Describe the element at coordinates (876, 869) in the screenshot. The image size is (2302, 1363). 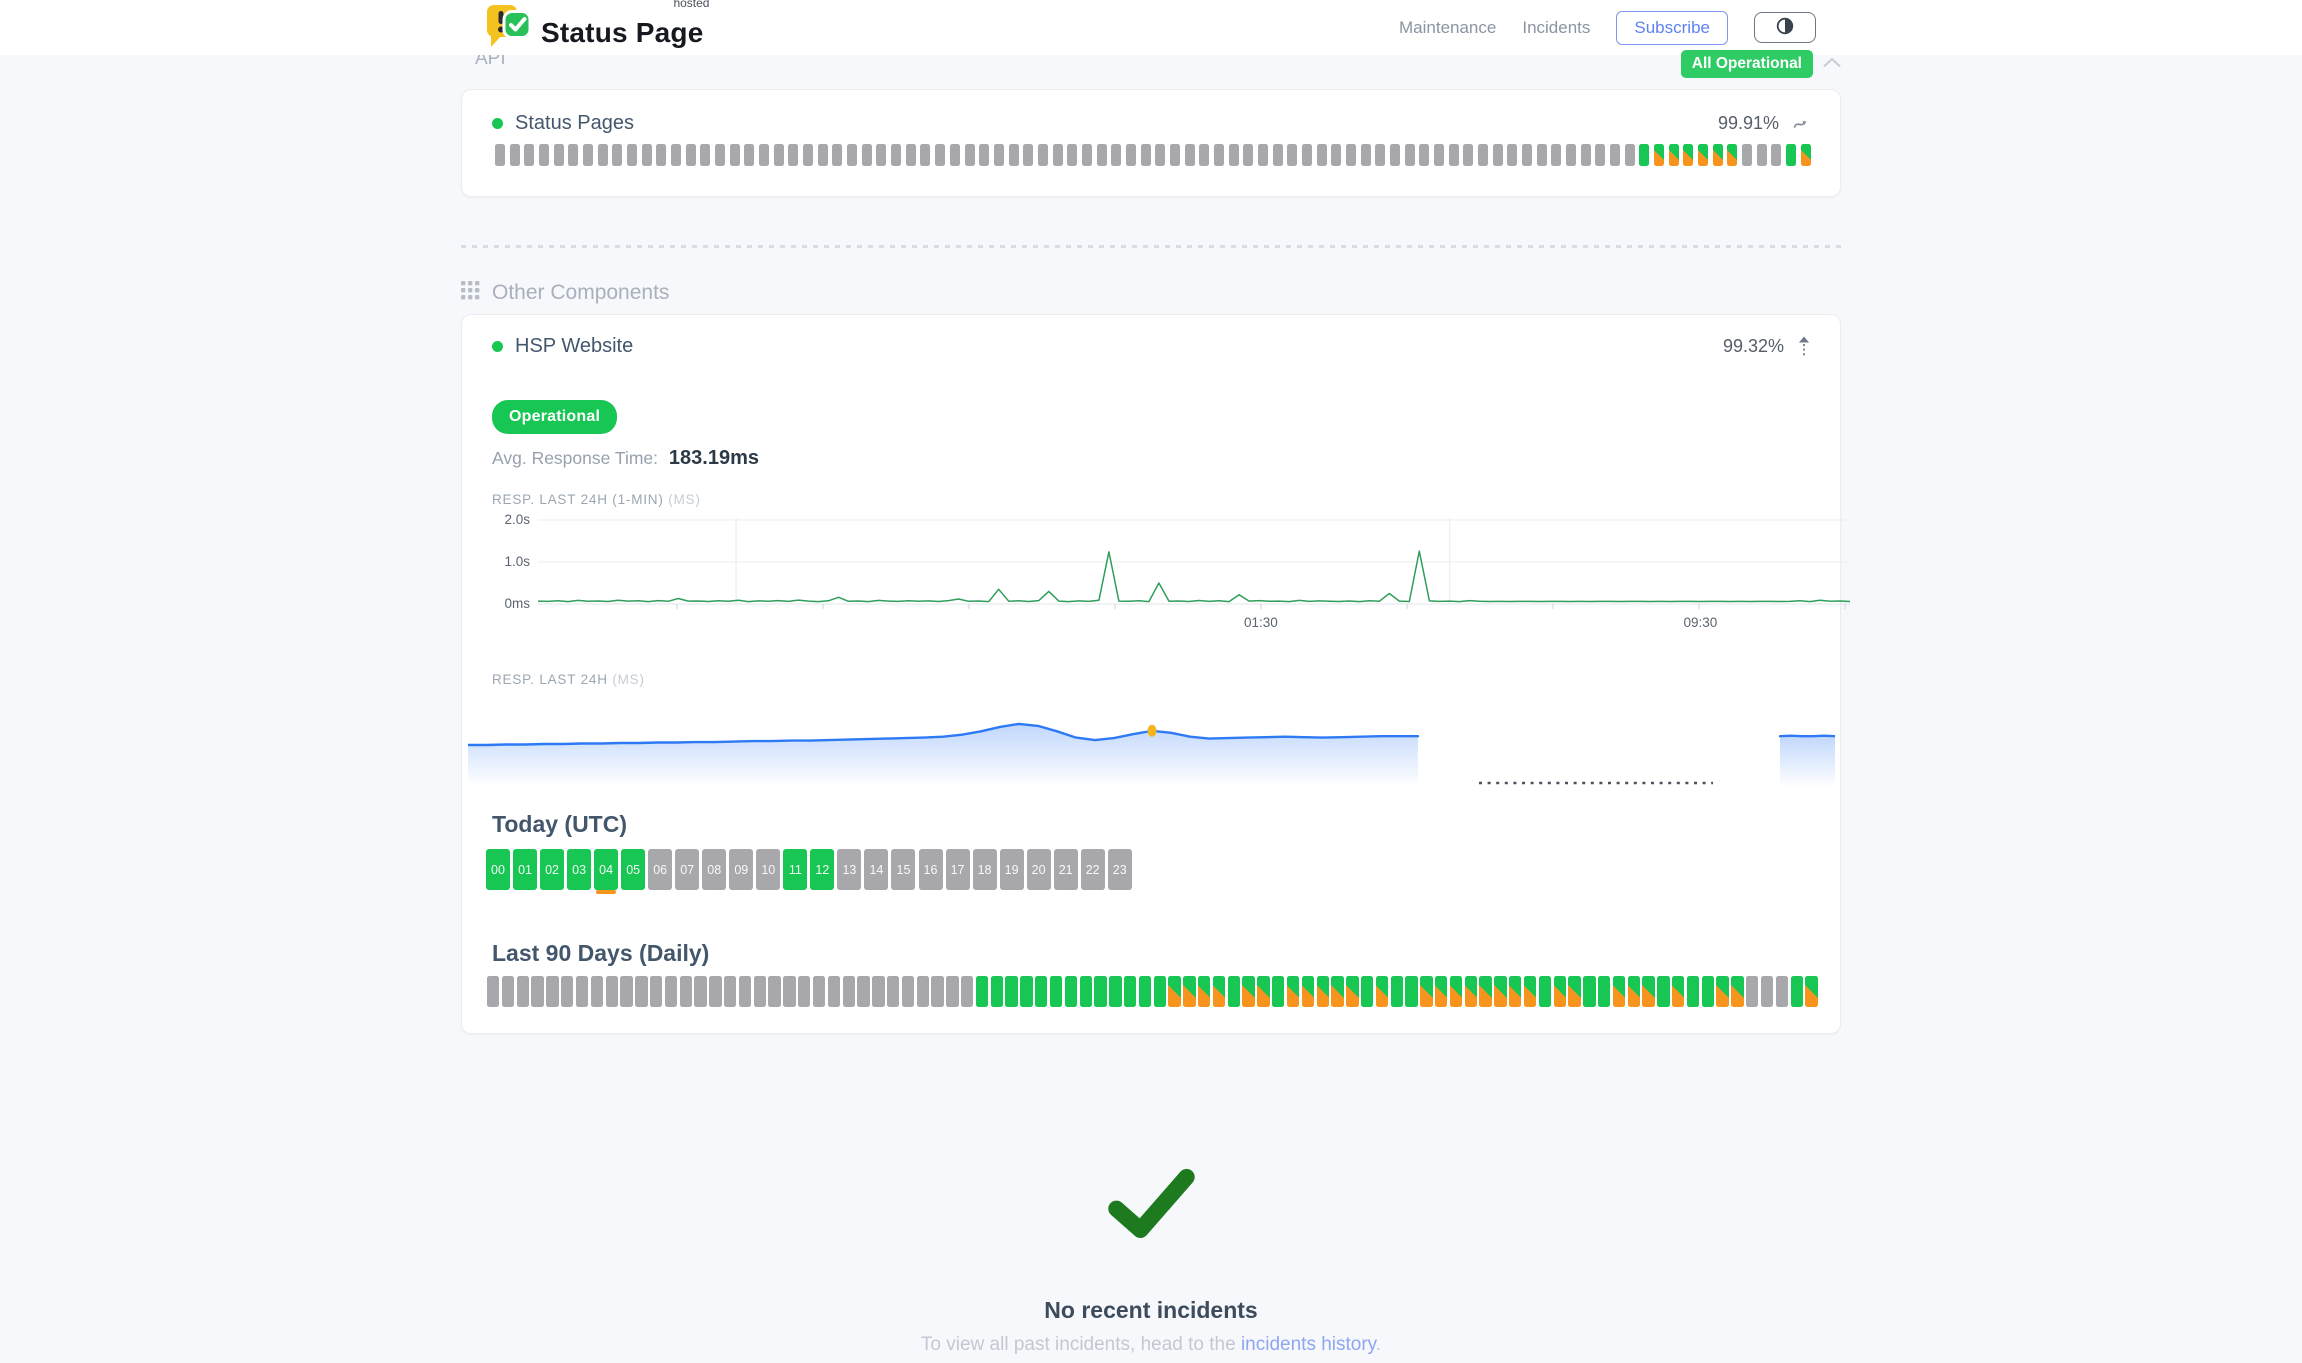
I see `hour-cell-14: 14` at that location.